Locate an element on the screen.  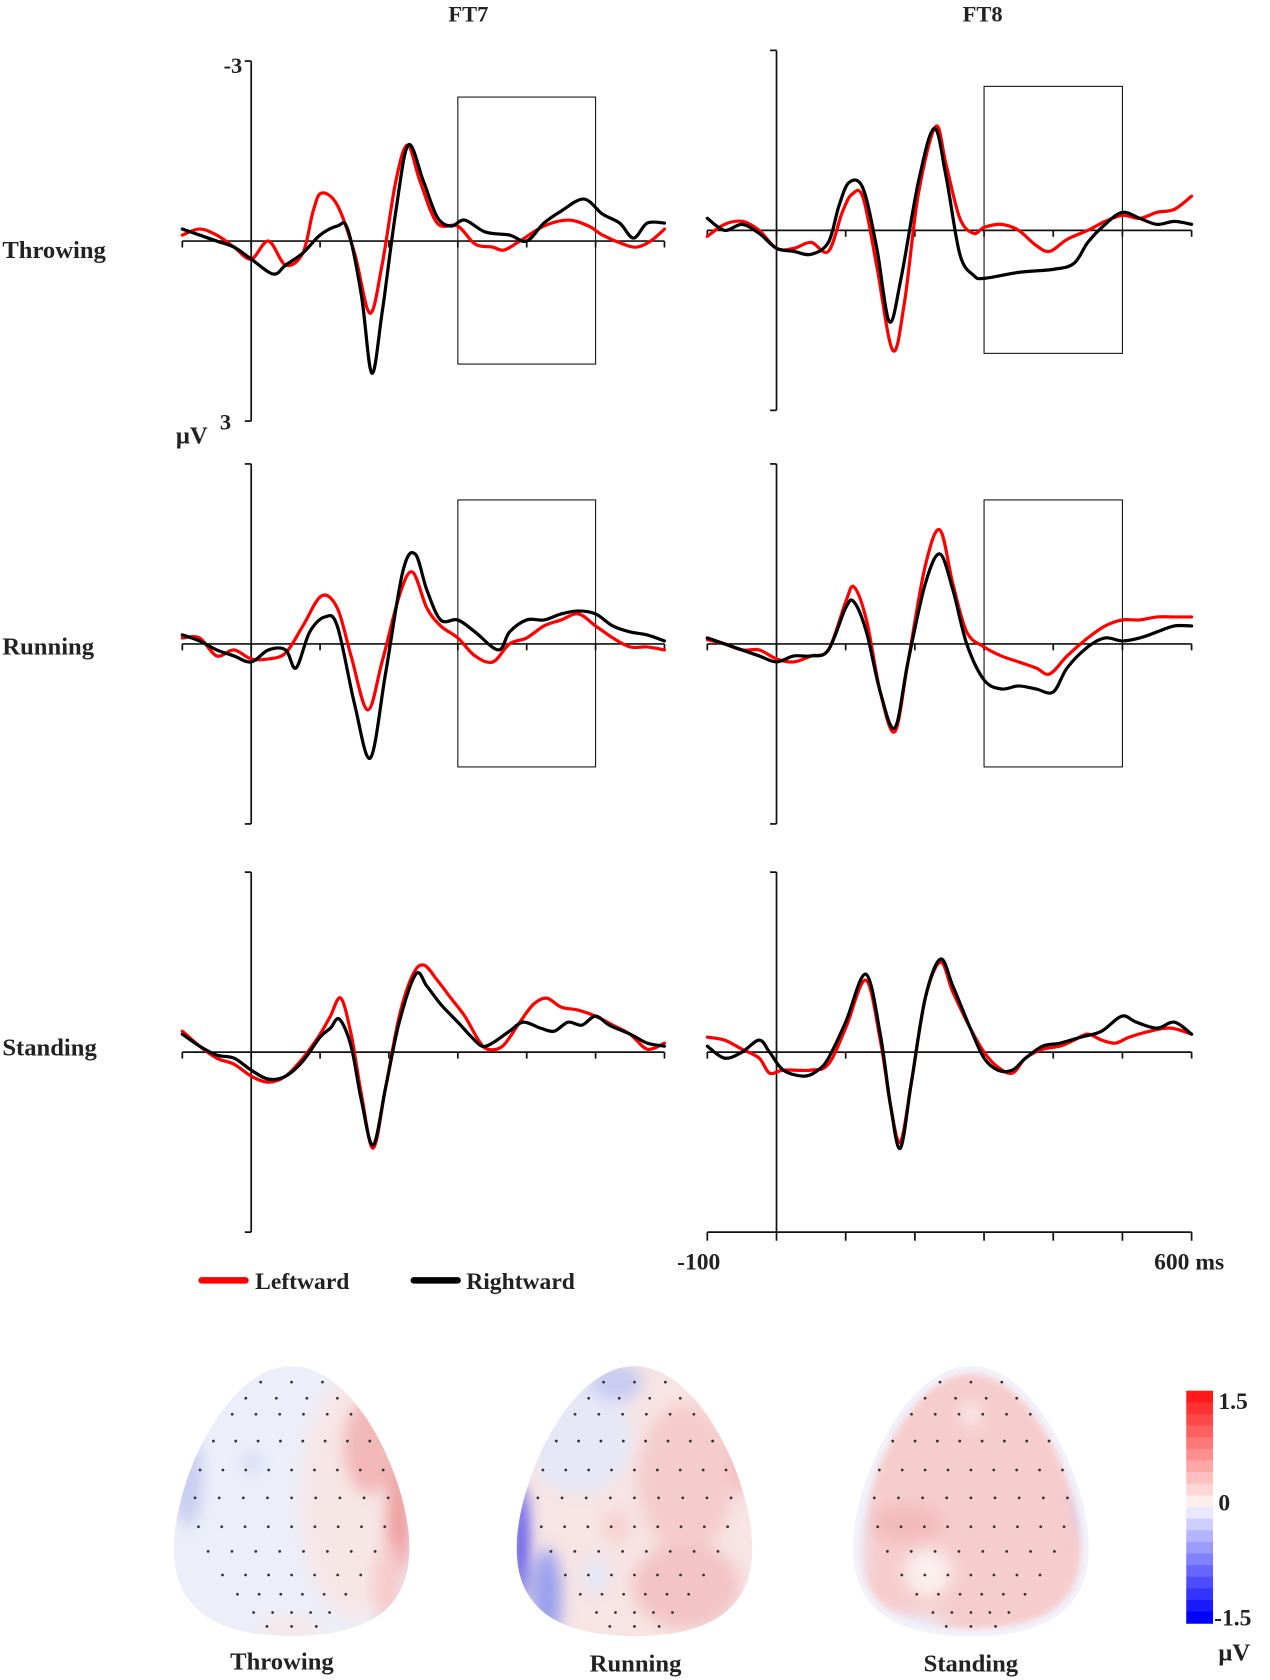
trace-rightward is located at coordinates (423, 259).